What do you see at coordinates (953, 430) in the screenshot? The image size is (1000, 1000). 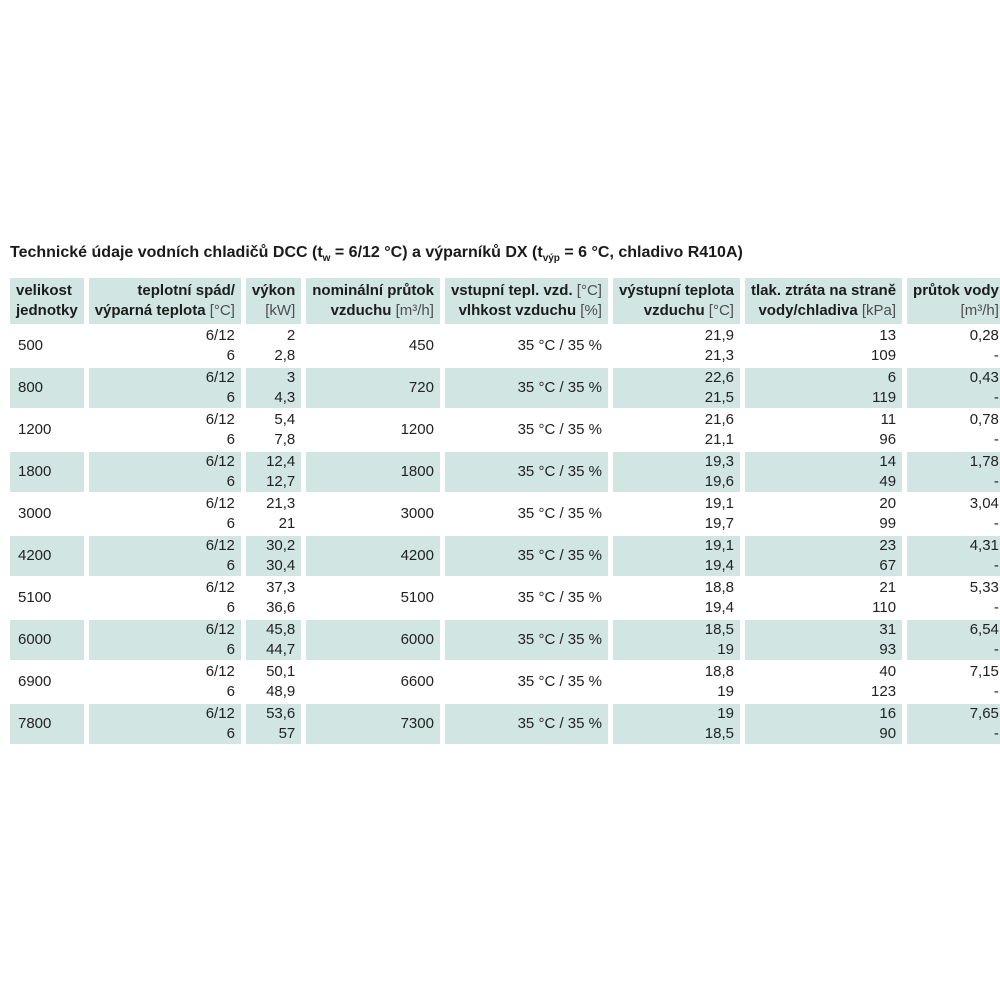 I see `cell-water-flow: 0,78 -` at bounding box center [953, 430].